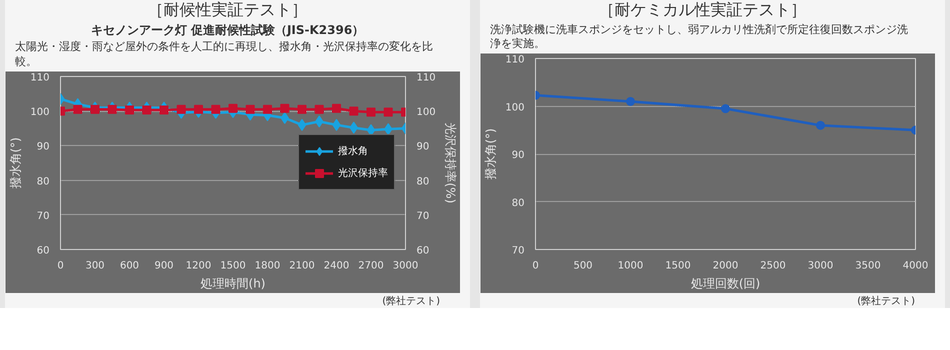 The image size is (950, 350). What do you see at coordinates (233, 283) in the screenshot?
I see `x-axis-title: 処理時間(h)` at bounding box center [233, 283].